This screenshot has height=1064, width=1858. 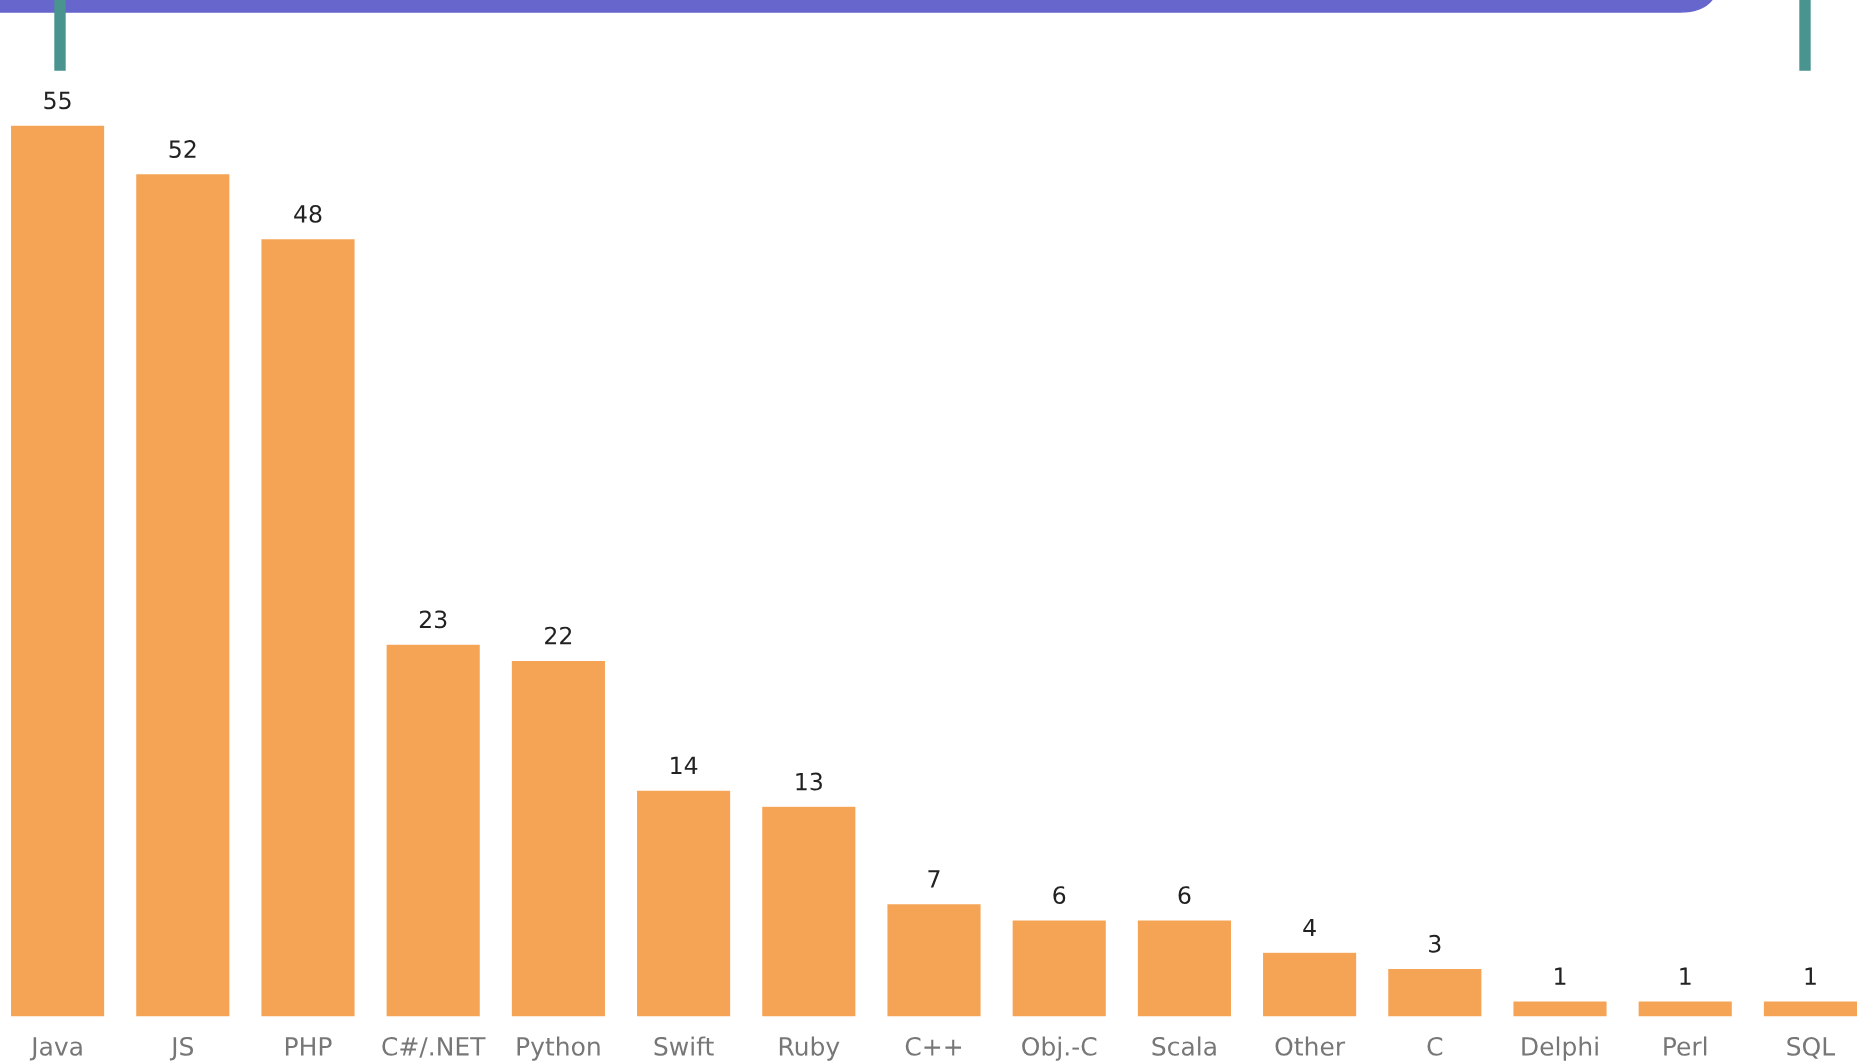 I want to click on x-tick-label: PHP, so click(x=308, y=1046).